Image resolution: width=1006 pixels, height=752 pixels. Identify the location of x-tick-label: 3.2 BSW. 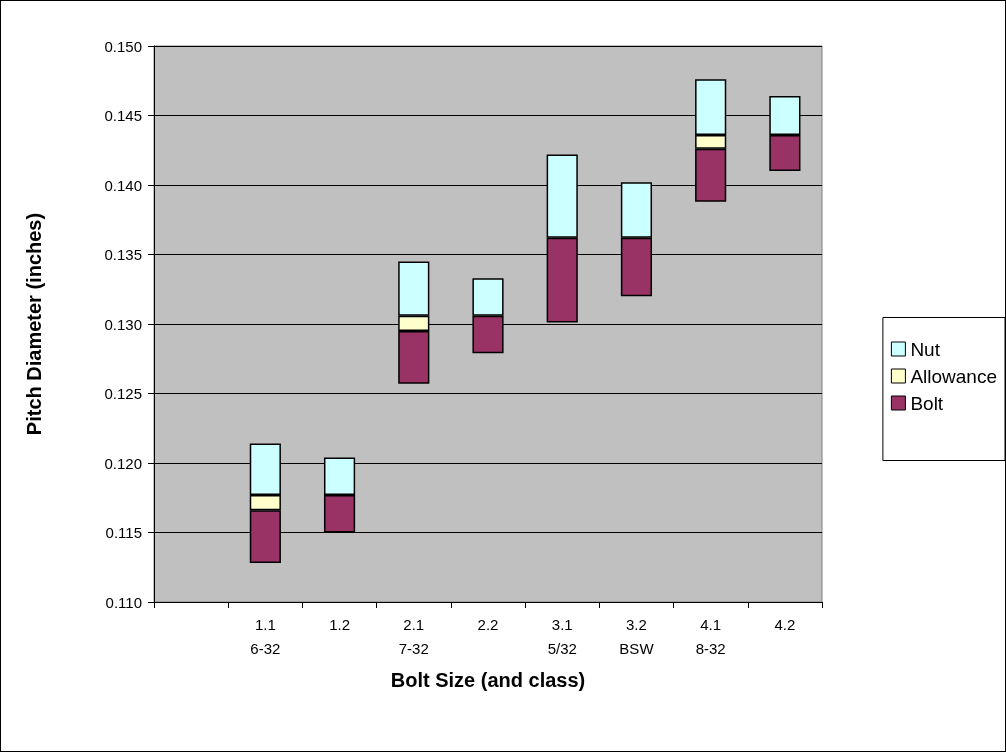
(637, 636).